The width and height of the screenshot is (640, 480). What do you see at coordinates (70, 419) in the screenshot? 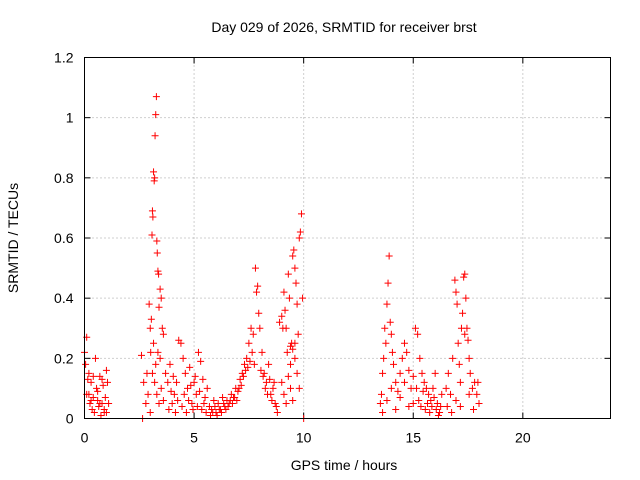
I see `y-tick-label: 0` at bounding box center [70, 419].